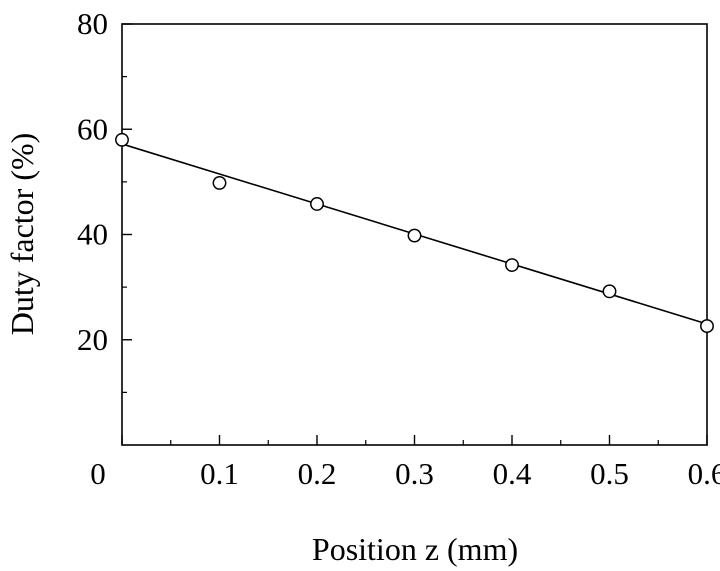 This screenshot has height=571, width=720. I want to click on y-tick-label: 40, so click(92, 234).